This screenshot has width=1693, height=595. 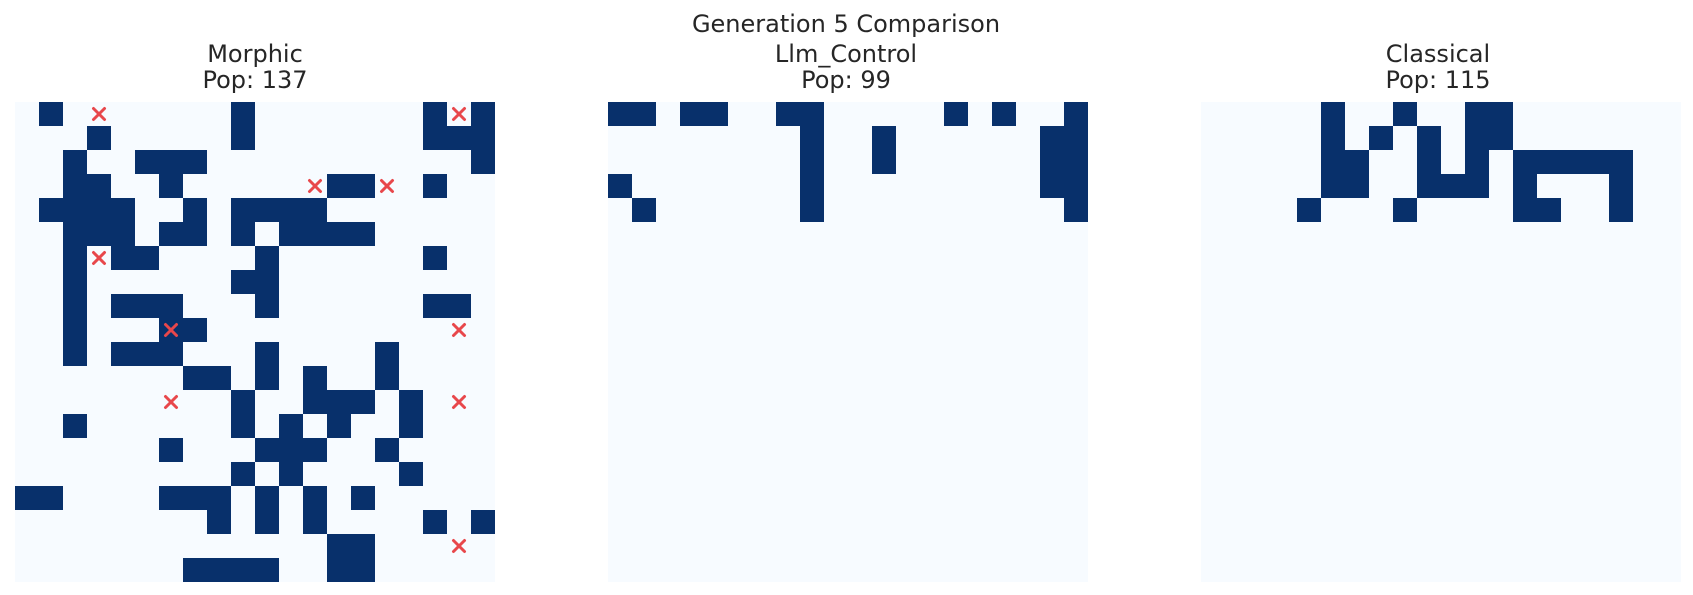 I want to click on panel-pop-morphic: Pop: 137, so click(x=254, y=80).